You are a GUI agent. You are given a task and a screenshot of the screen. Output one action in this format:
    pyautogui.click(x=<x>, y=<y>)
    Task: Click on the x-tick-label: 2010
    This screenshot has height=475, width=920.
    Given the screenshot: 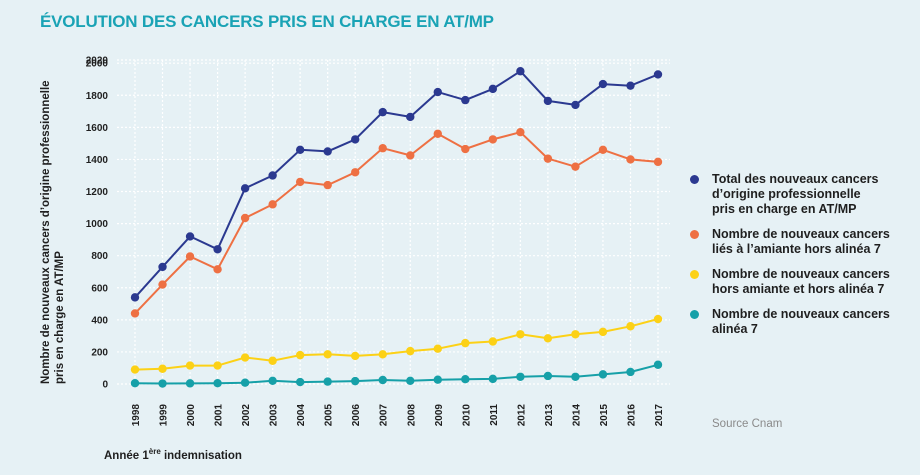 What is the action you would take?
    pyautogui.click(x=466, y=415)
    